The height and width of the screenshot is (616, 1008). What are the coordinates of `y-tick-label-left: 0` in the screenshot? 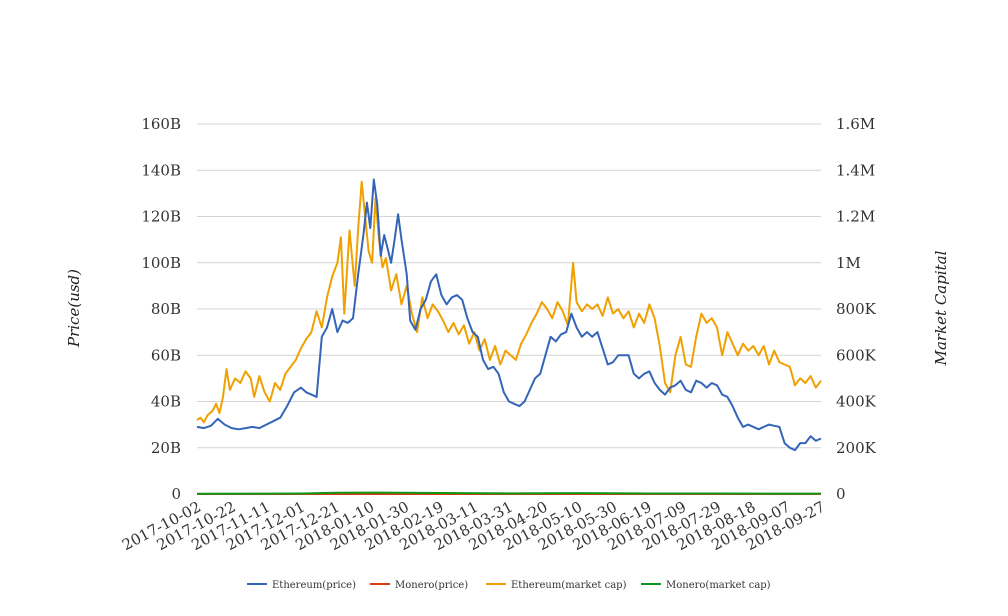 It's located at (176, 494).